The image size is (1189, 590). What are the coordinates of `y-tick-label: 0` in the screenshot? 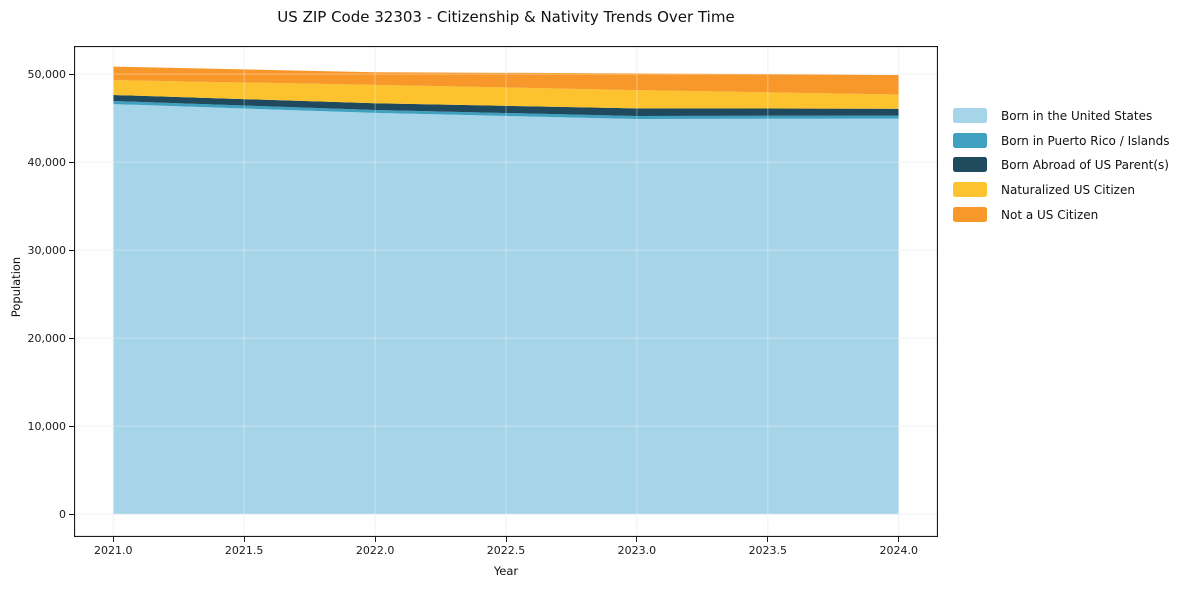 It's located at (62, 514).